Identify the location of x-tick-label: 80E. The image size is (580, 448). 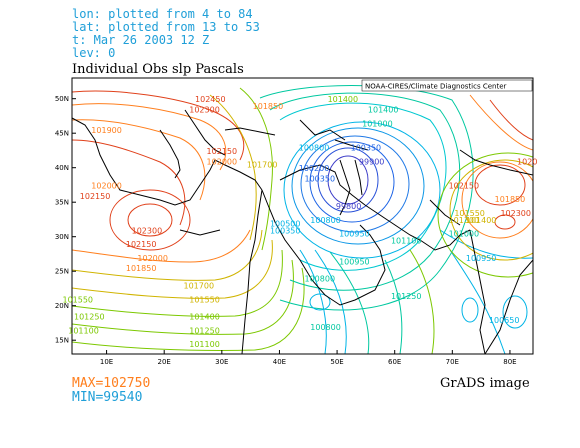
(509, 362).